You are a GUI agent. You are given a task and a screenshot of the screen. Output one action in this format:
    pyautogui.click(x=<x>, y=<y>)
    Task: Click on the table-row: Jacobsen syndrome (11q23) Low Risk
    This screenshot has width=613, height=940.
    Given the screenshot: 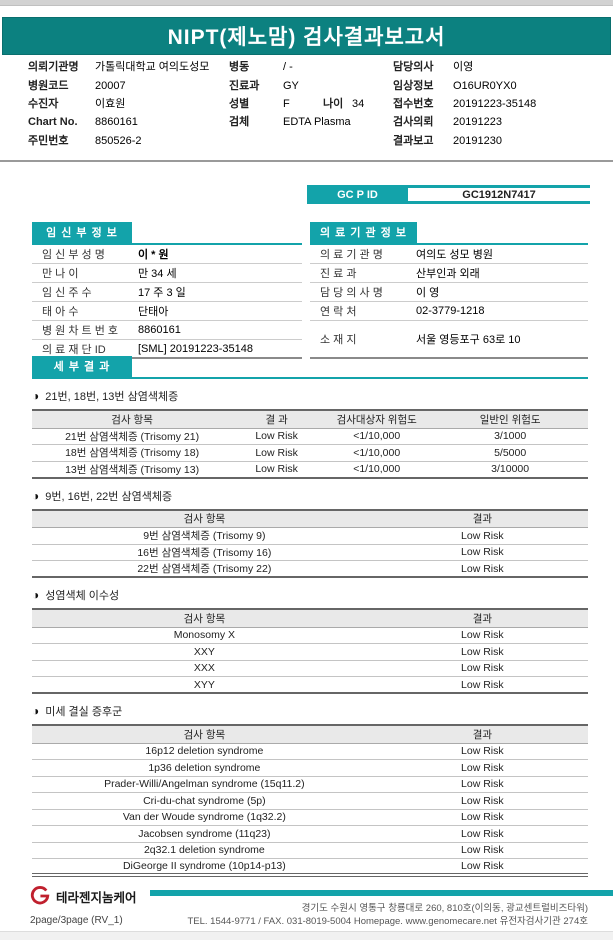 What is the action you would take?
    pyautogui.click(x=310, y=834)
    